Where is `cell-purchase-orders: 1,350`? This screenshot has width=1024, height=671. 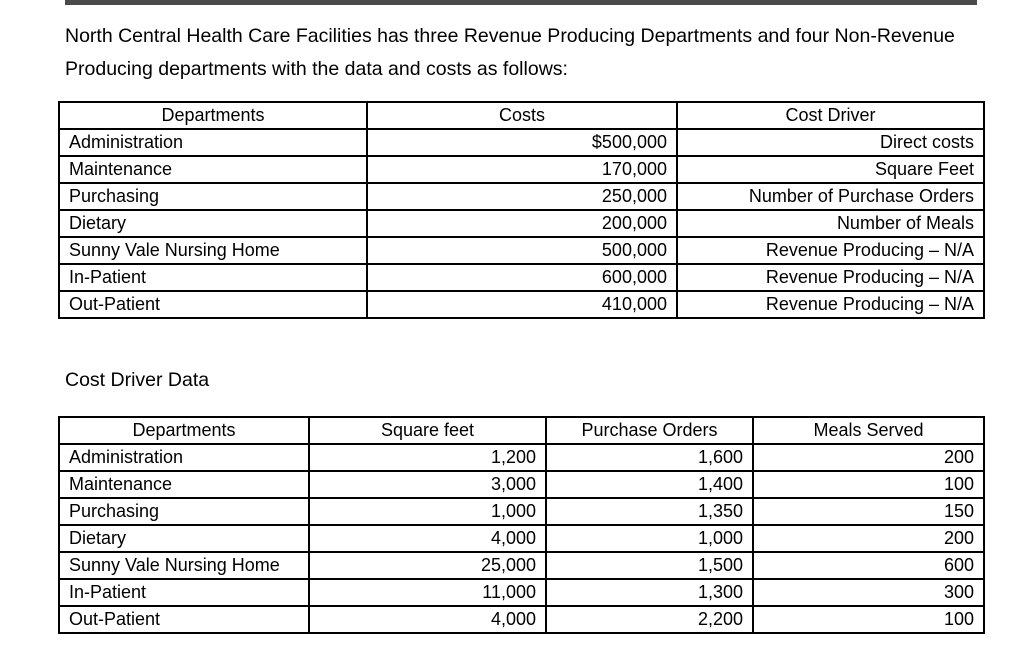
cell-purchase-orders: 1,350 is located at coordinates (649, 511).